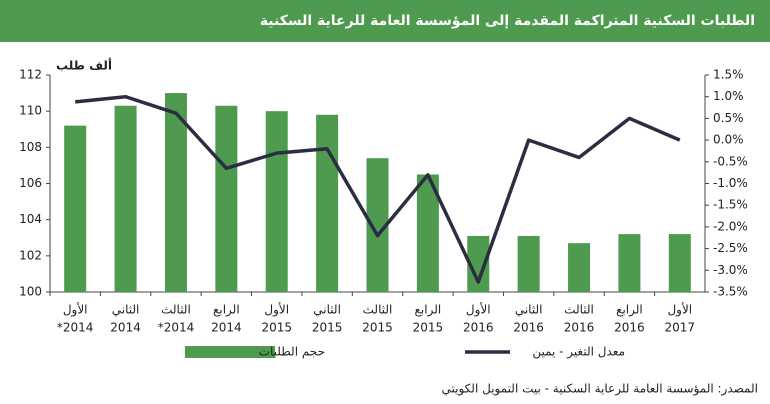 The height and width of the screenshot is (404, 770). I want to click on y-tick-label: 100, so click(30, 292).